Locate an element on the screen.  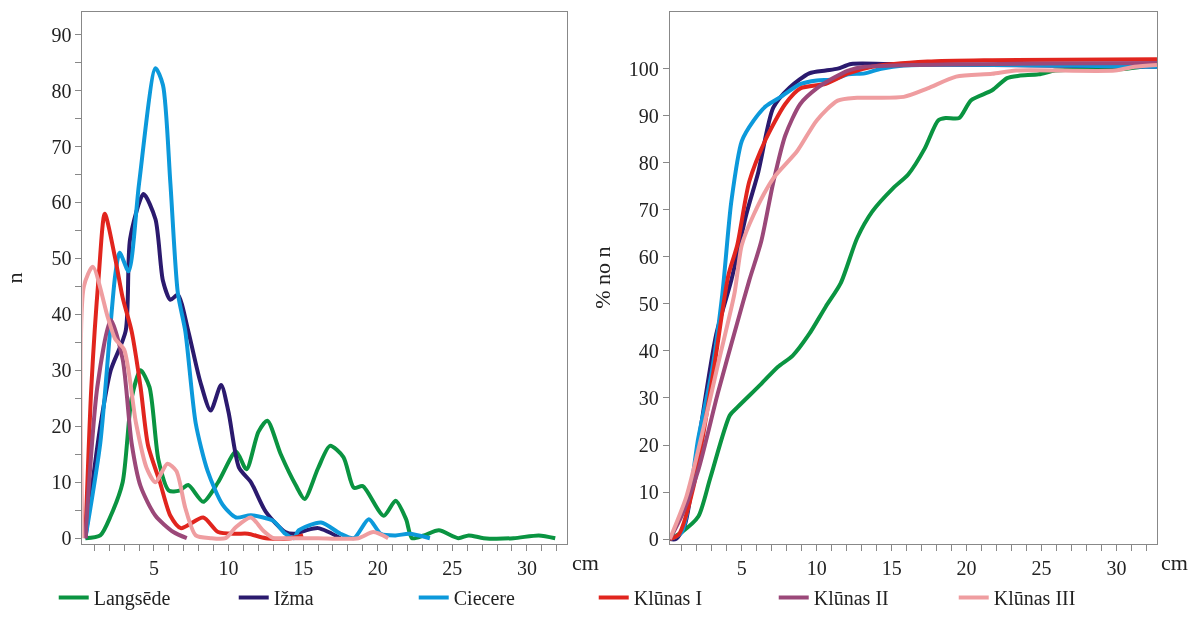
legend-label: Klūnas II is located at coordinates (851, 598).